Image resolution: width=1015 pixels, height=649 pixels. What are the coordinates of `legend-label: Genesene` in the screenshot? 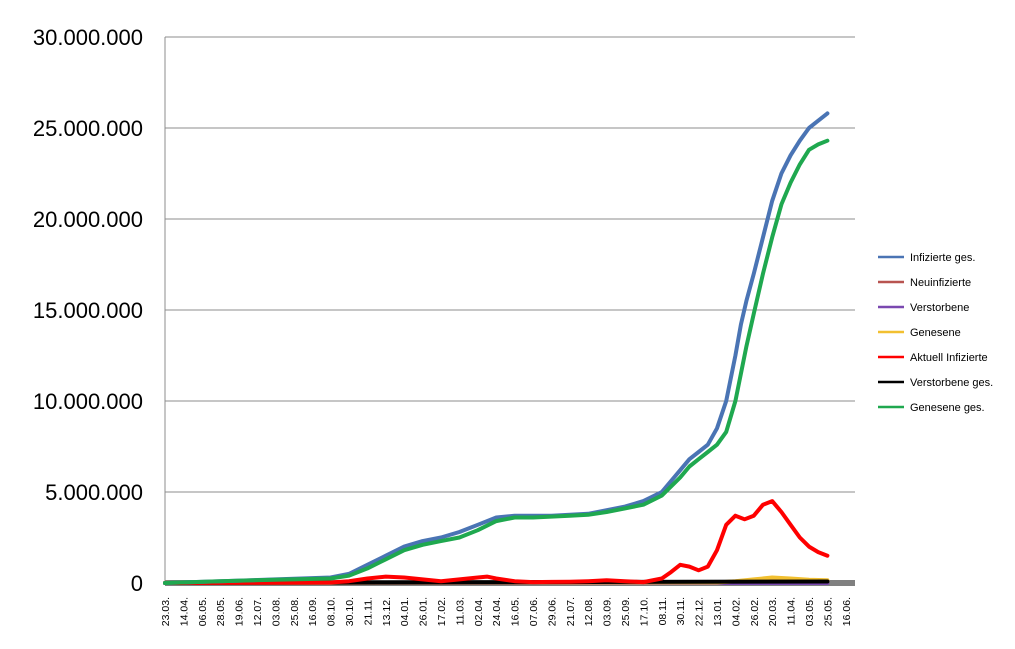 It's located at (935, 333).